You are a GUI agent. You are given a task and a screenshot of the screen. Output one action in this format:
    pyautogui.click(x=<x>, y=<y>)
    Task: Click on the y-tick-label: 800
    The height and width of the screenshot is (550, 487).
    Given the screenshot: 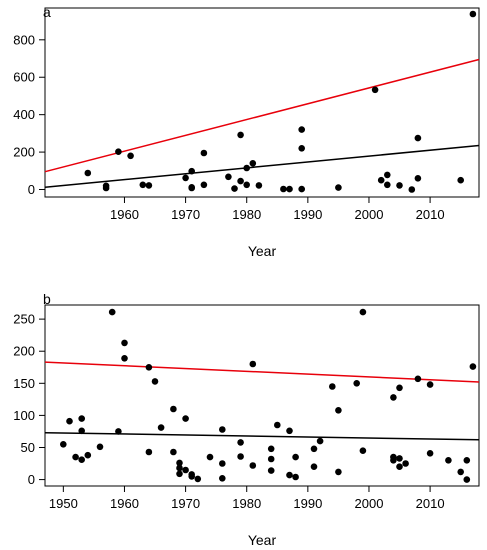 What is the action you would take?
    pyautogui.click(x=24, y=39)
    